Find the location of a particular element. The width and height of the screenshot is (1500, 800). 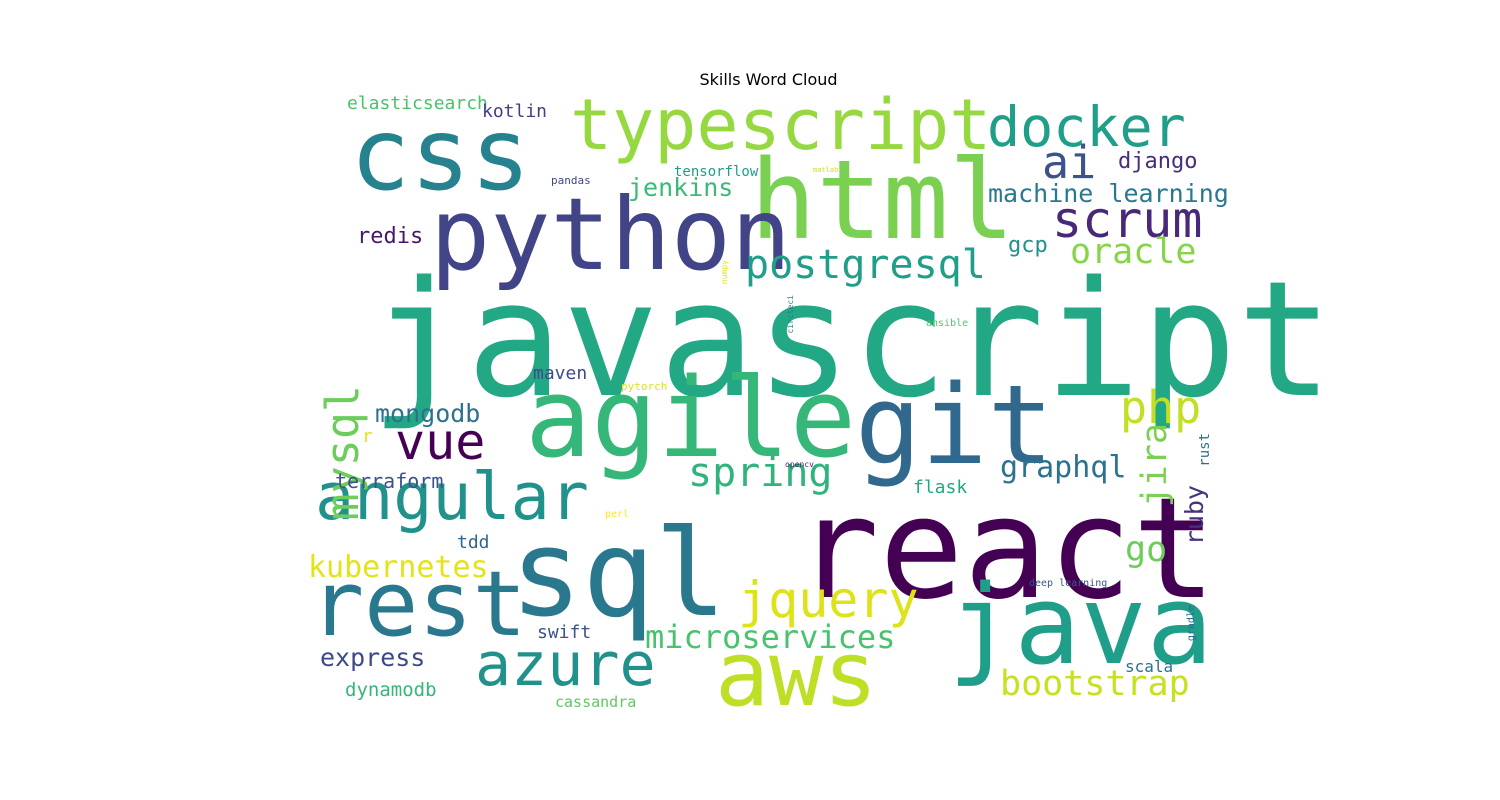

word-jenkins: jenkins is located at coordinates (681, 187).